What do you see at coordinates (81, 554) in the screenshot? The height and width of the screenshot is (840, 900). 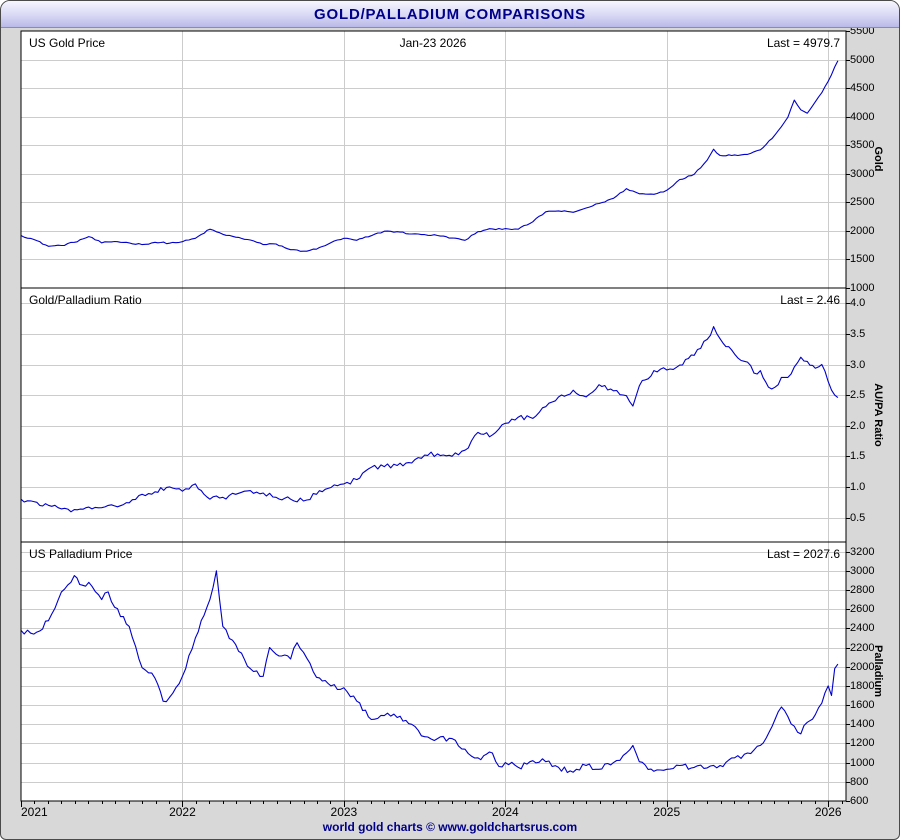 I see `palladium-panel-title: US Palladium Price` at bounding box center [81, 554].